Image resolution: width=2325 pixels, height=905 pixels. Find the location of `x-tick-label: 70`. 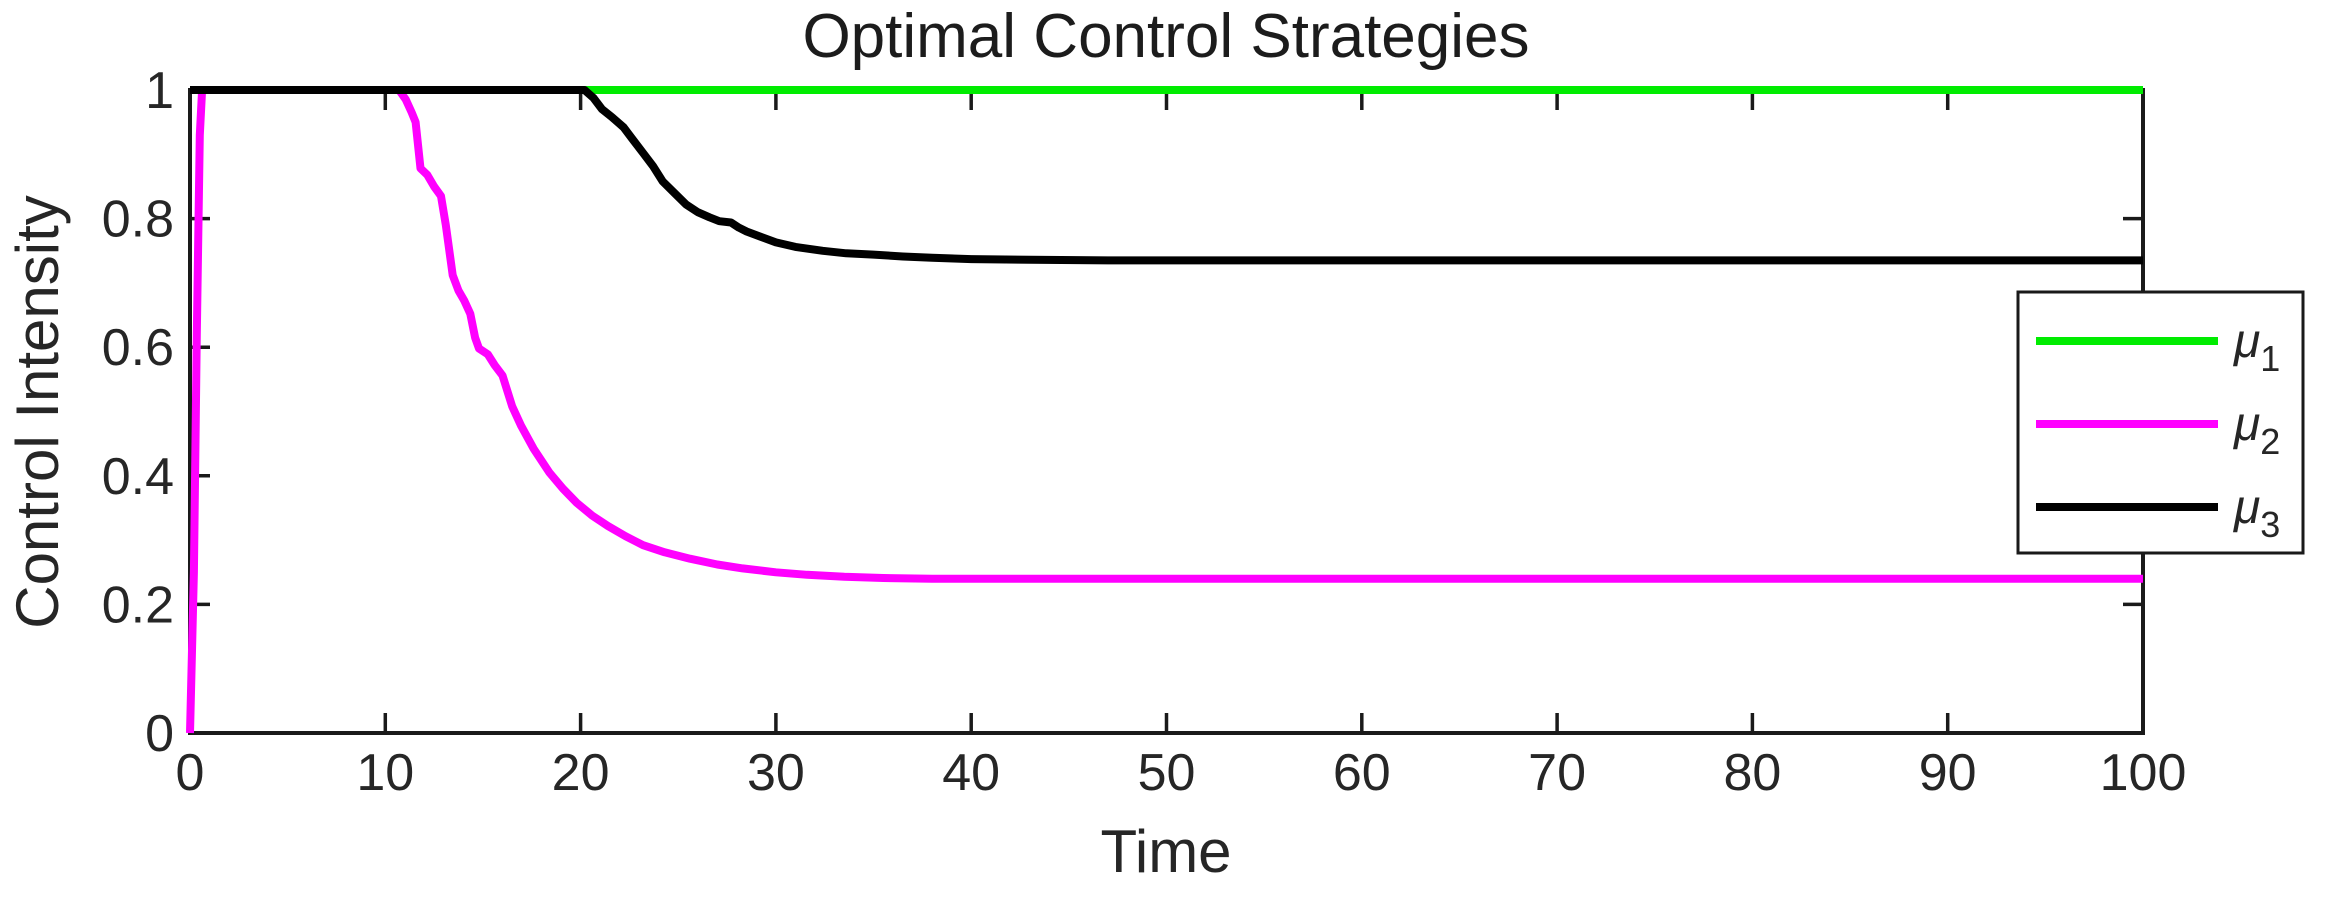

x-tick-label: 70 is located at coordinates (1557, 773).